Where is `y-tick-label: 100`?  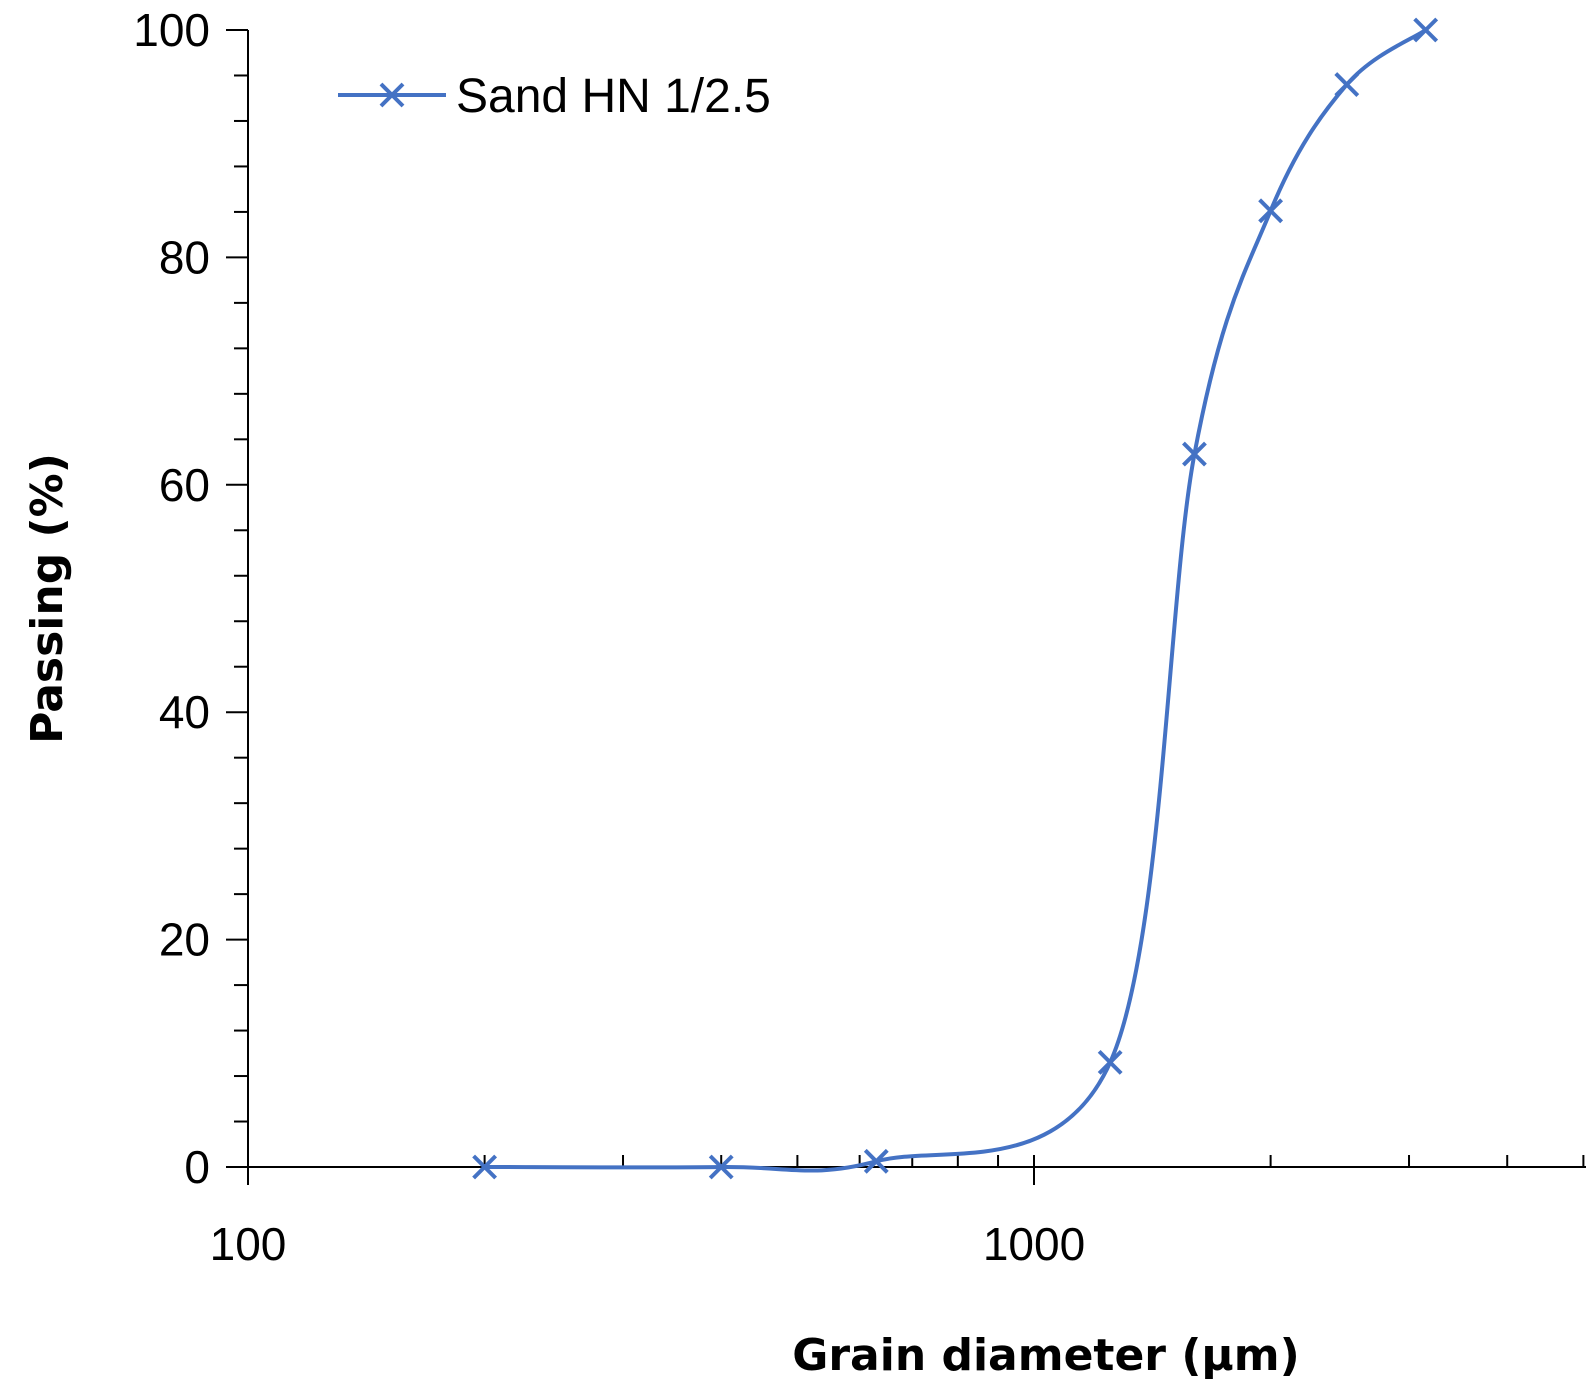
y-tick-label: 100 is located at coordinates (171, 30).